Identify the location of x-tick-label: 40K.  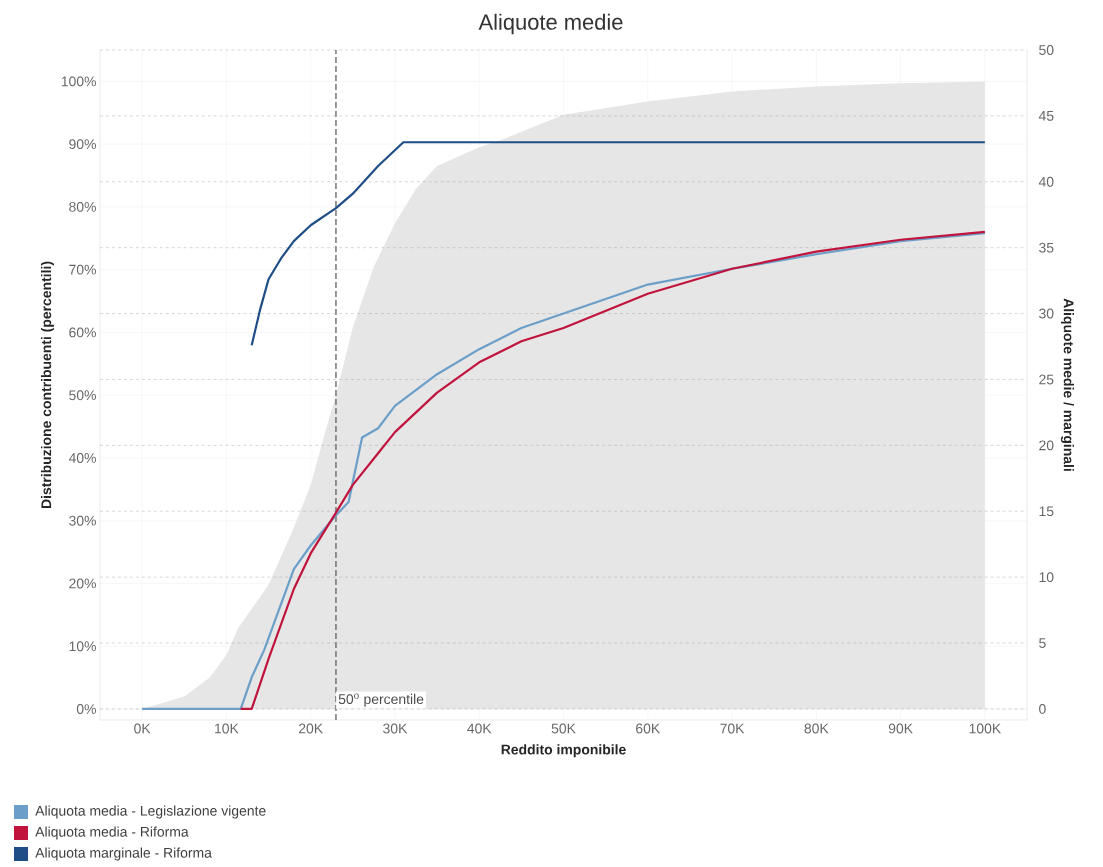
(479, 728).